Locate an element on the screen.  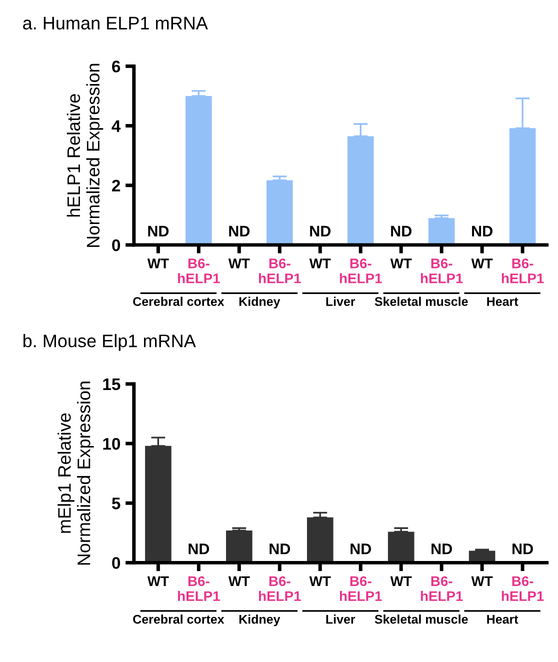
y-axis-title: hELP1 Relative Normalized Expression is located at coordinates (85, 155).